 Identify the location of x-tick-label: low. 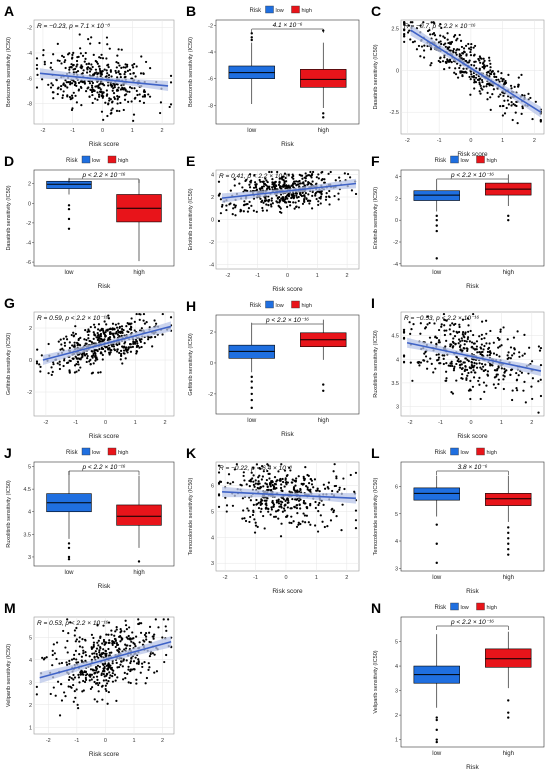
(437, 273).